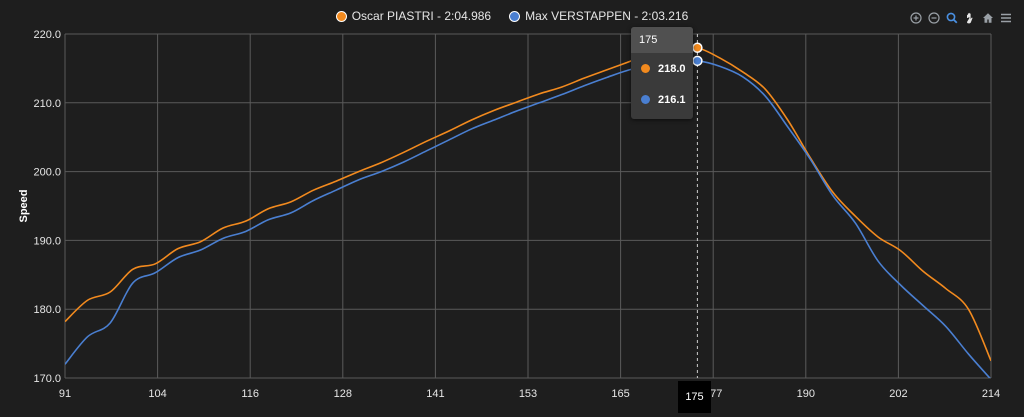  What do you see at coordinates (1005, 17) in the screenshot?
I see `menu-icon` at bounding box center [1005, 17].